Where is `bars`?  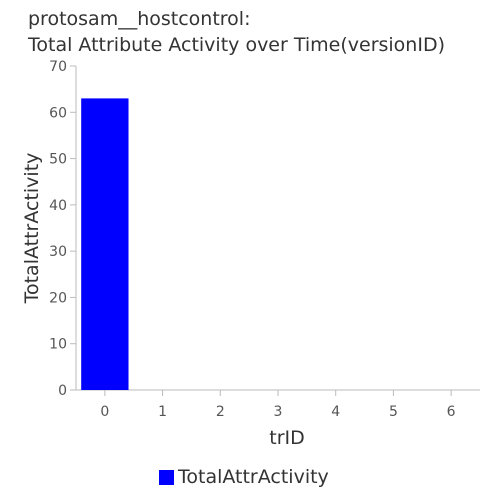
bars is located at coordinates (105, 244).